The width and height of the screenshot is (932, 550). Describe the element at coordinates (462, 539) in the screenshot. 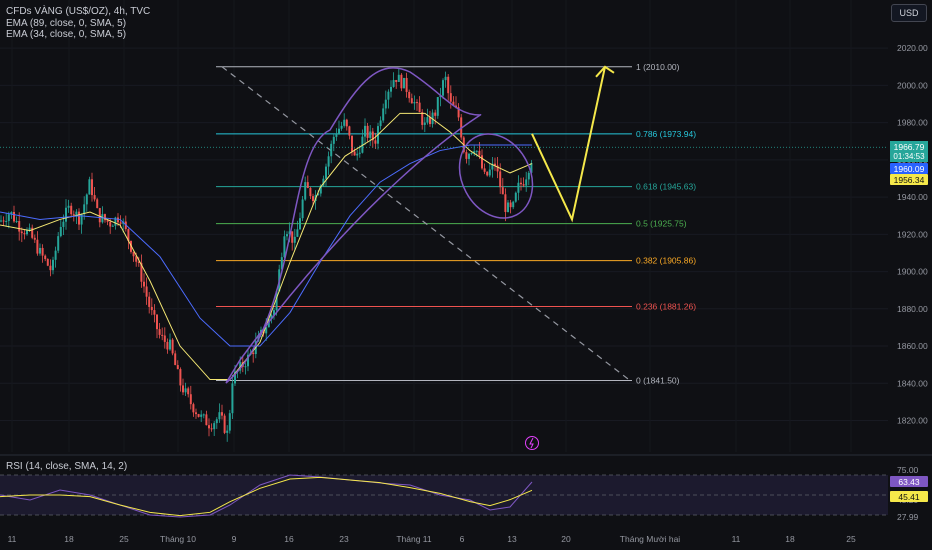

I see `x-tick: 6` at that location.